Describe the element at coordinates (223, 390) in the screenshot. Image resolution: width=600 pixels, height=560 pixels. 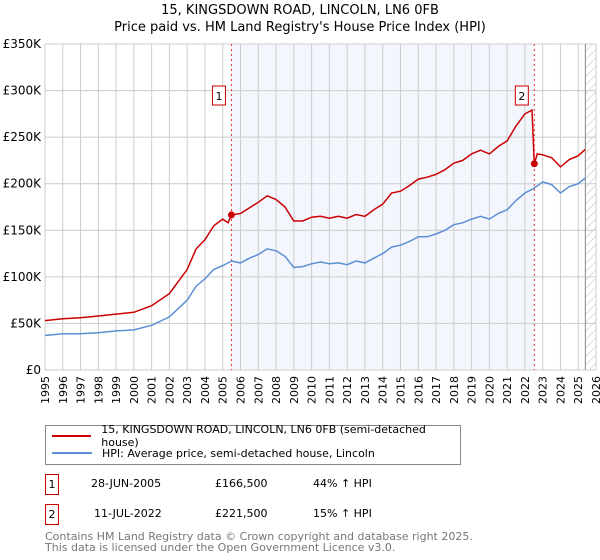
I see `x-tick-label: 2005` at that location.